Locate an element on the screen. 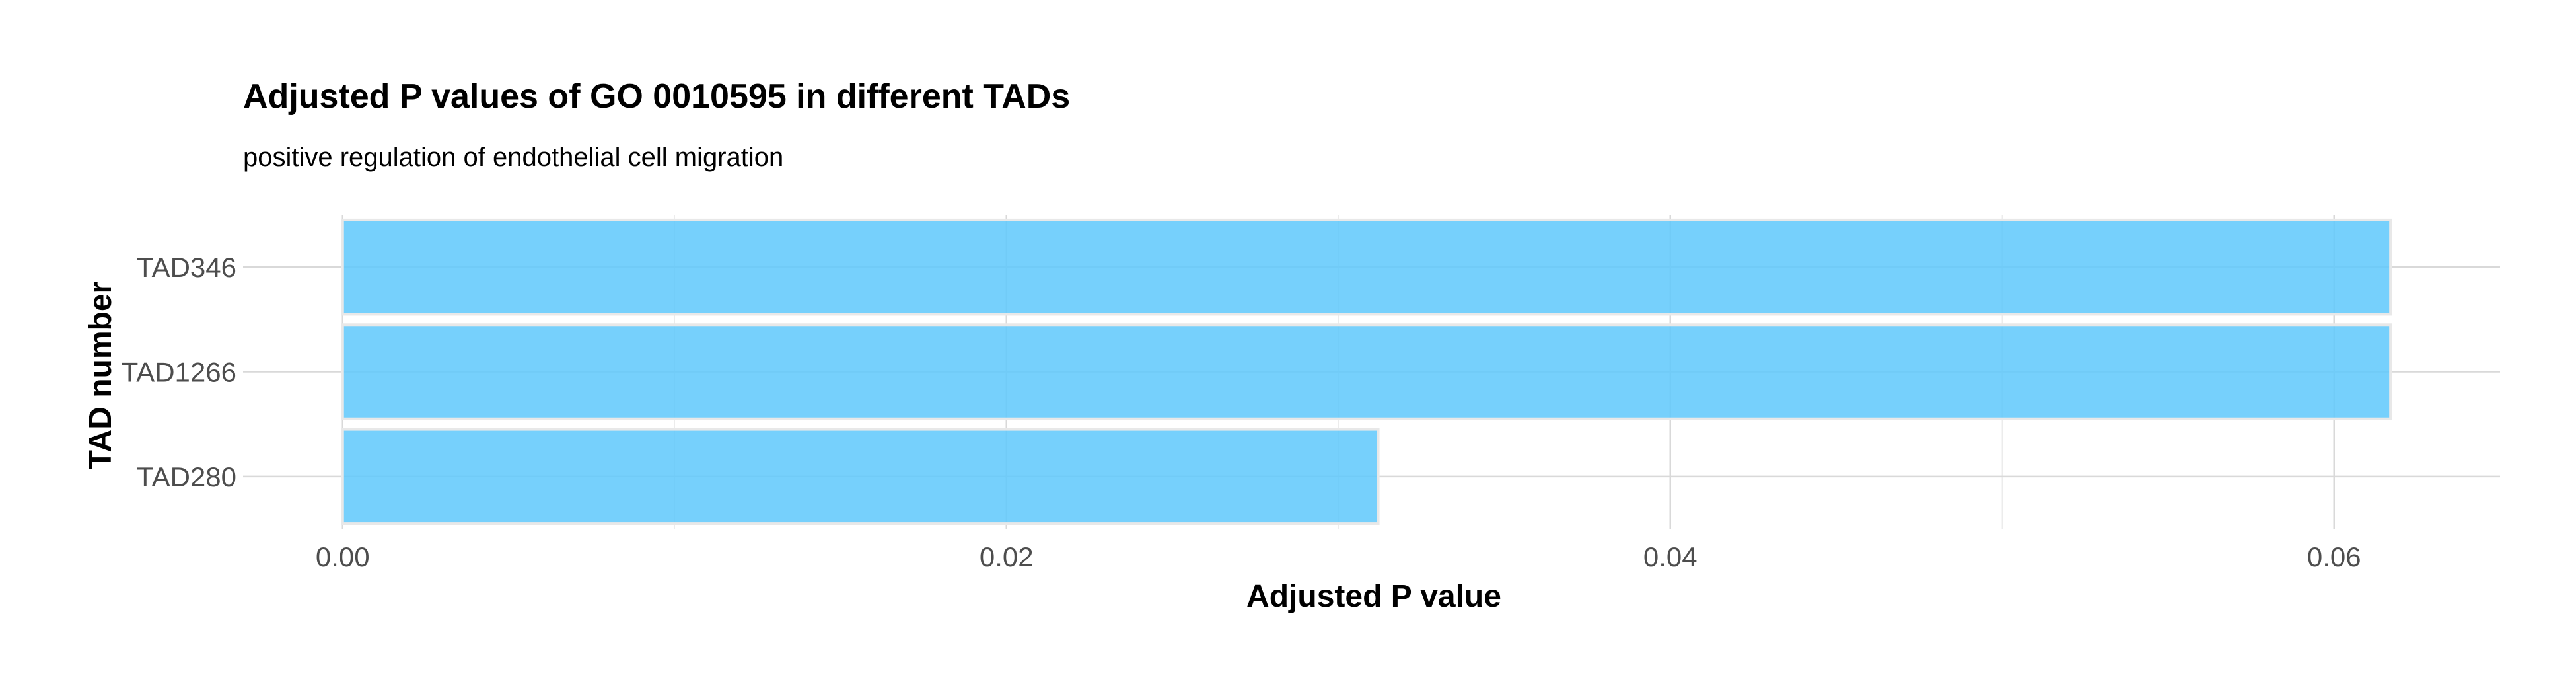 Image resolution: width=2576 pixels, height=694 pixels. y-axis-title: TAD number is located at coordinates (101, 375).